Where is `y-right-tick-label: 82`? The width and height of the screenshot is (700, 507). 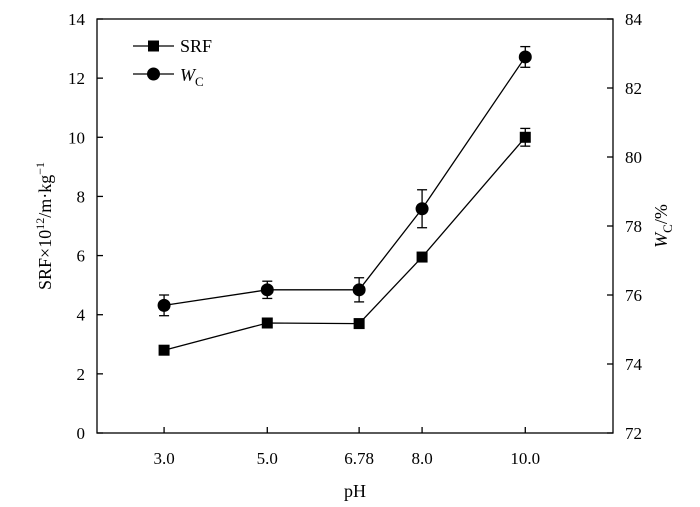
y-right-tick-label: 82 is located at coordinates (633, 88).